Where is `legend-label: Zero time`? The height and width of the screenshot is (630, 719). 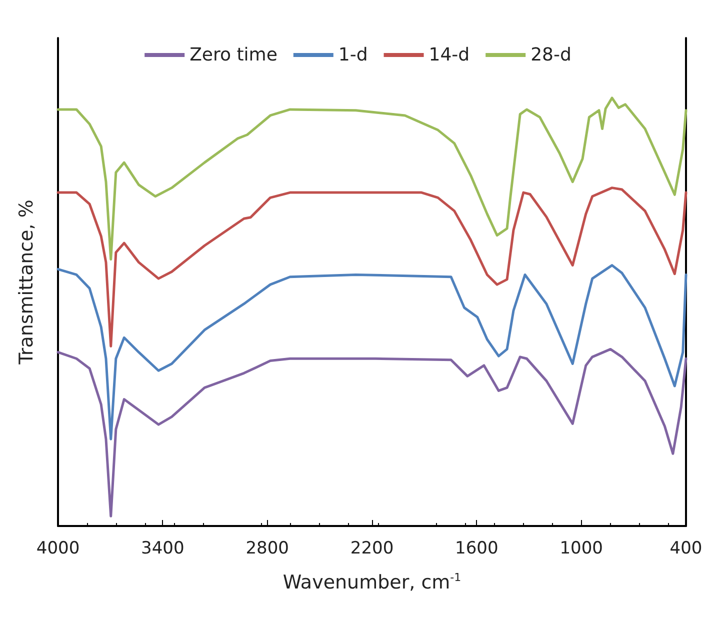
legend-label: Zero time is located at coordinates (234, 55).